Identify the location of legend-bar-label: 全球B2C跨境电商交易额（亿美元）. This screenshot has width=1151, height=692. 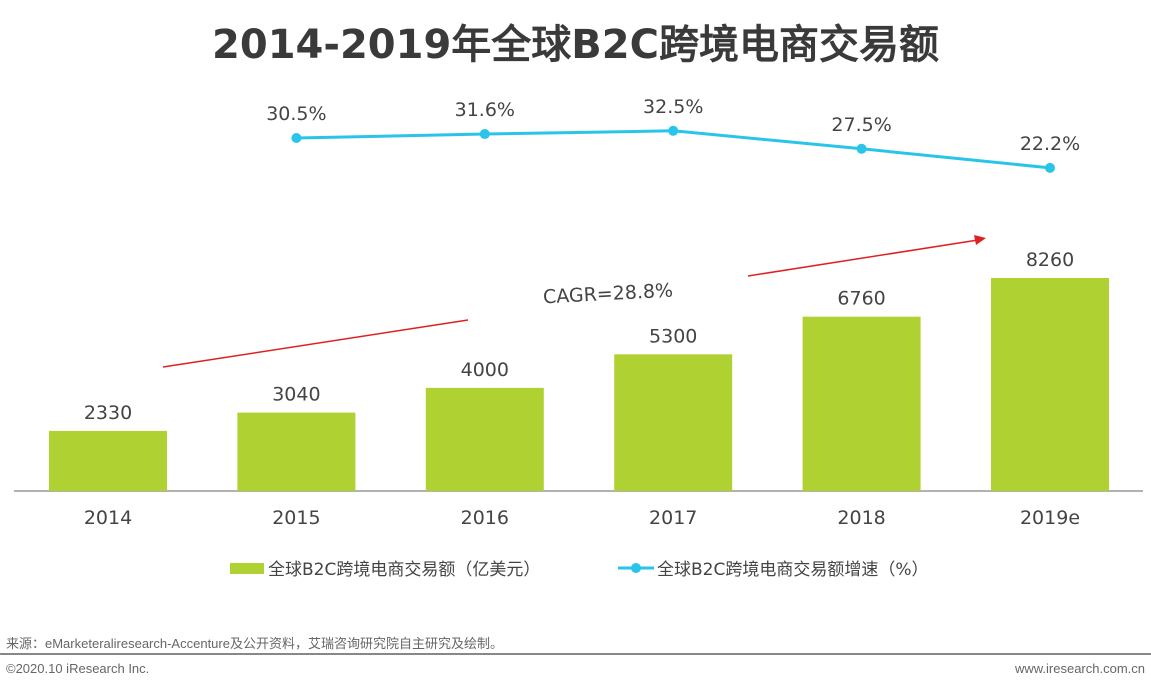
(404, 570).